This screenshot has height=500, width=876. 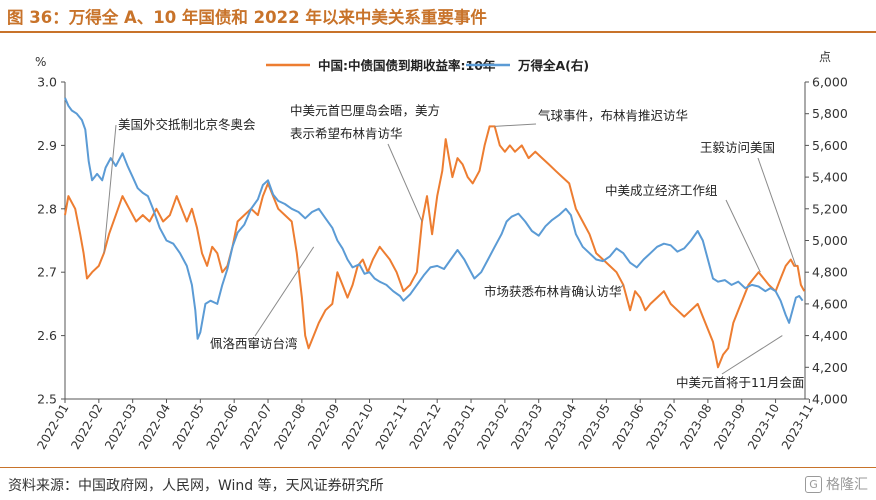 What do you see at coordinates (813, 484) in the screenshot?
I see `watermark-logo-icon: G` at bounding box center [813, 484].